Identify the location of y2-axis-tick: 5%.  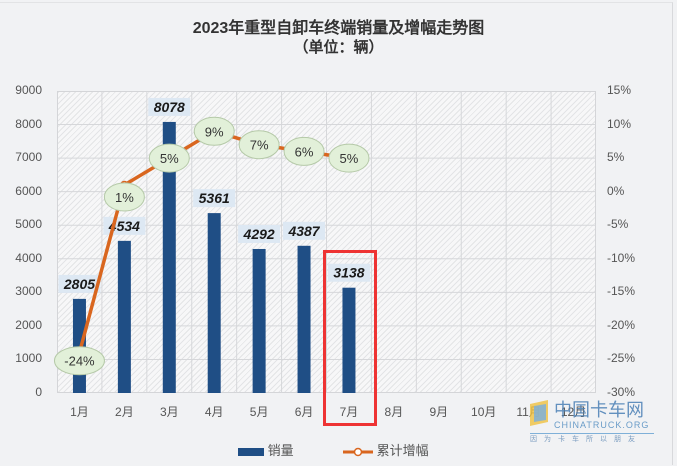
(616, 157).